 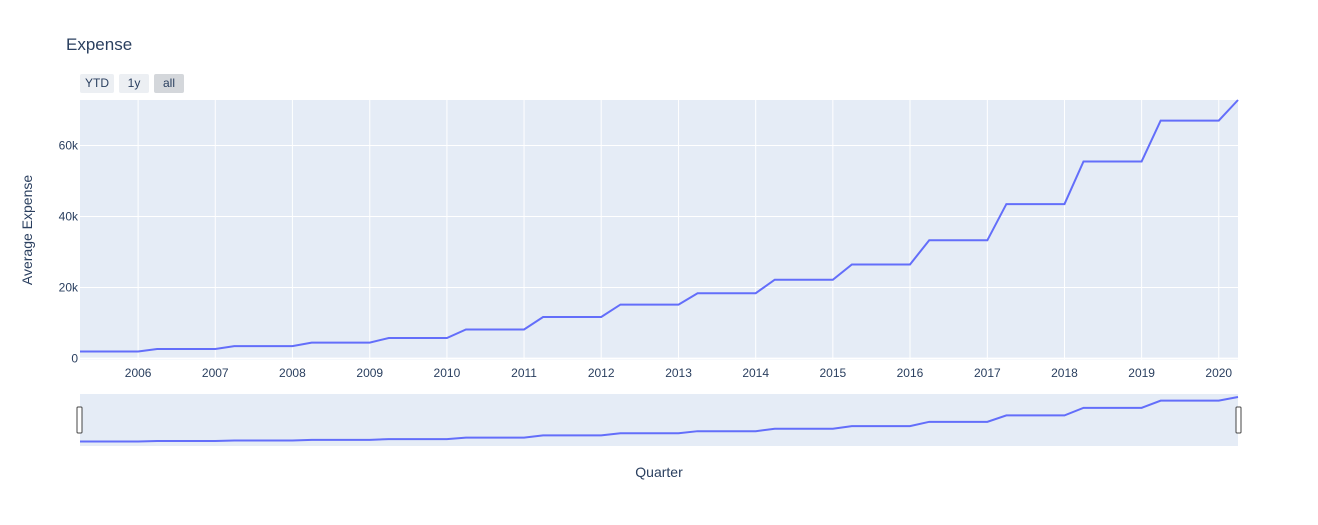 I want to click on x-tick-label: 2011, so click(x=524, y=373).